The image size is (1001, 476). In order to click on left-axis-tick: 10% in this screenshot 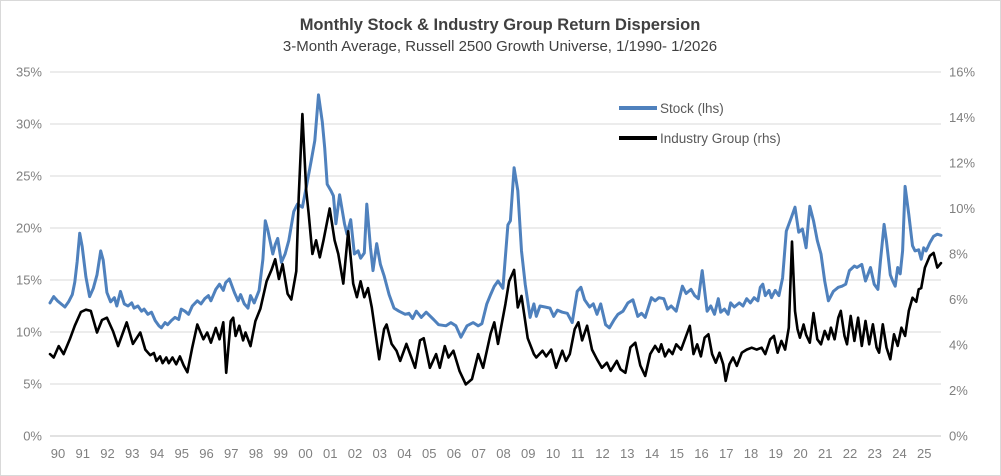, I will do `click(29, 332)`.